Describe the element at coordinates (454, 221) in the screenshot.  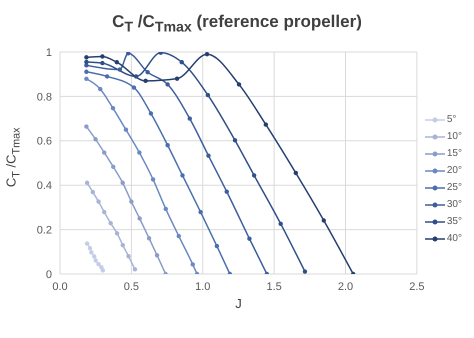
I see `legend-label: 35°` at that location.